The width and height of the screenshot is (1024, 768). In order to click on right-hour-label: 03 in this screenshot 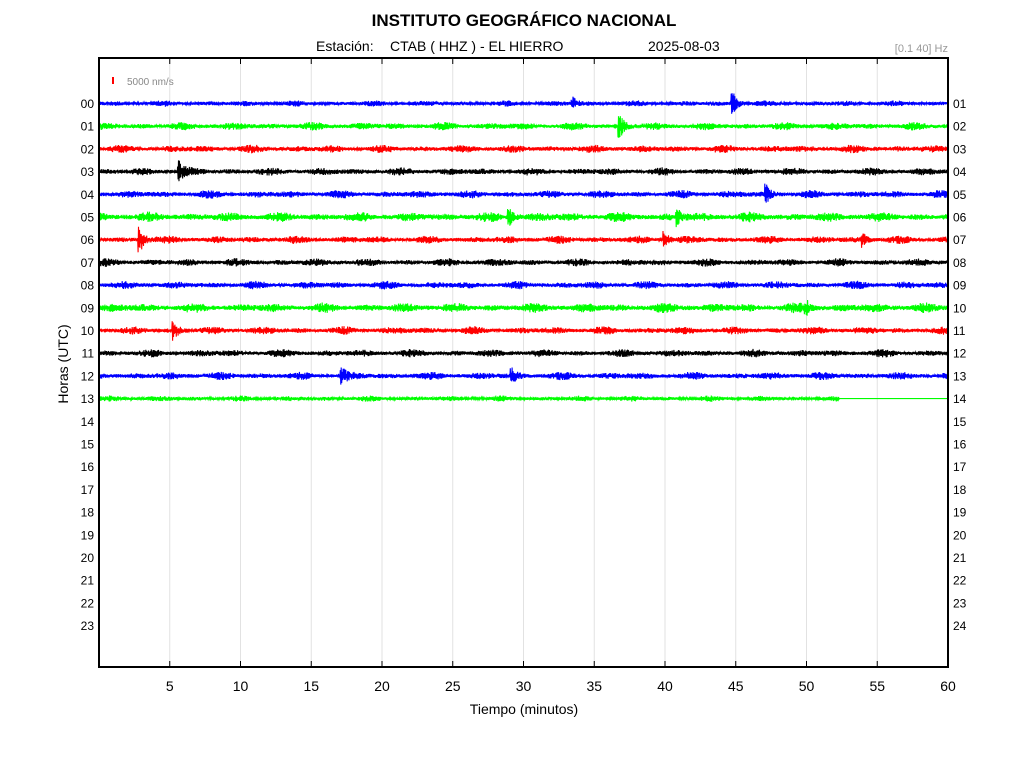, I will do `click(960, 149)`.